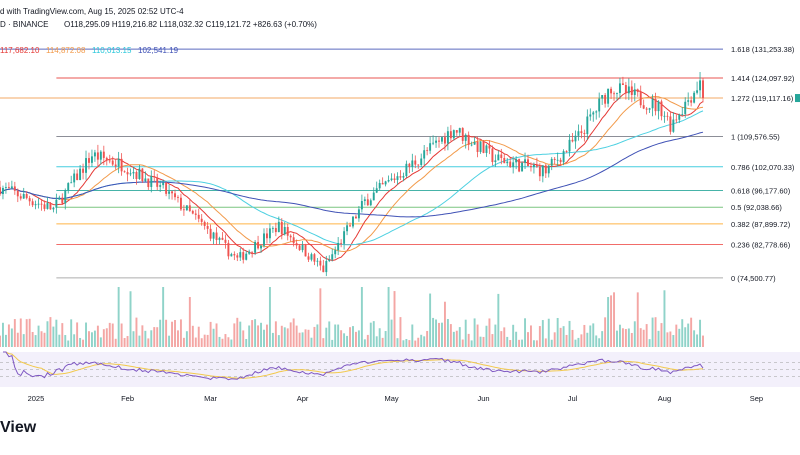 This screenshot has height=455, width=800. What do you see at coordinates (24, 24) in the screenshot?
I see `exchange-label: D · BINANCE` at bounding box center [24, 24].